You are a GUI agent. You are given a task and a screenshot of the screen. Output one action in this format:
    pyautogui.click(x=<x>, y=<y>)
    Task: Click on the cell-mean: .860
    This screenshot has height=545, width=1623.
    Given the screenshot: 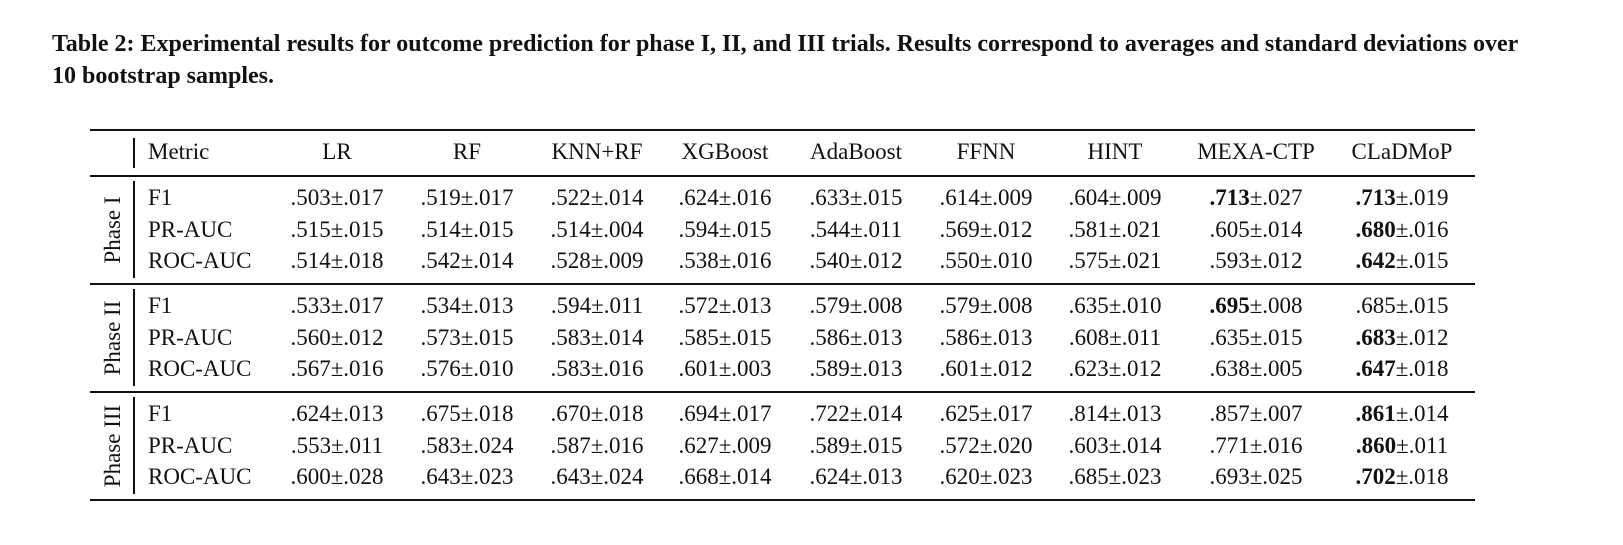 What is the action you would take?
    pyautogui.click(x=1376, y=445)
    